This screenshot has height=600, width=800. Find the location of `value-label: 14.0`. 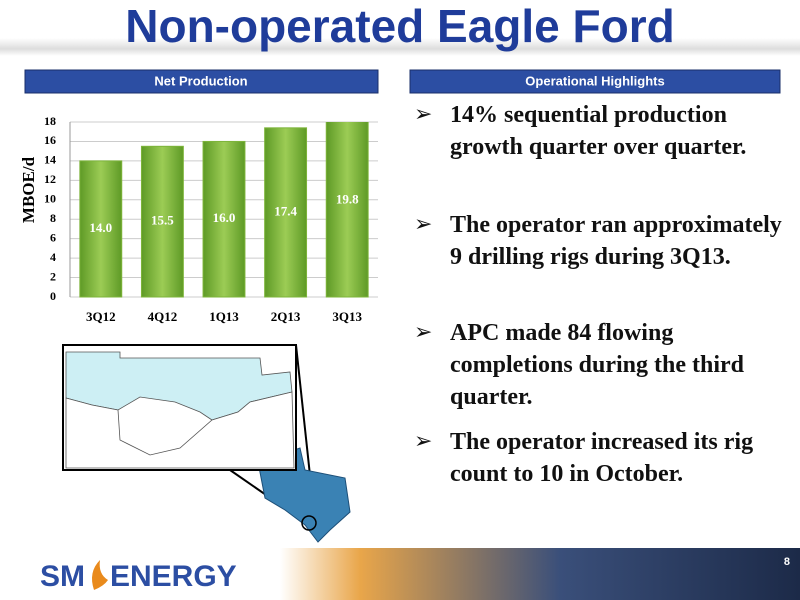

value-label: 14.0 is located at coordinates (100, 227).